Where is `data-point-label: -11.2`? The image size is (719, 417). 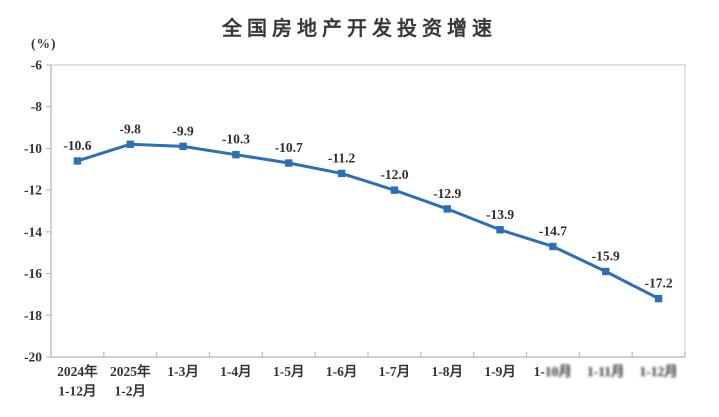 data-point-label: -11.2 is located at coordinates (342, 157).